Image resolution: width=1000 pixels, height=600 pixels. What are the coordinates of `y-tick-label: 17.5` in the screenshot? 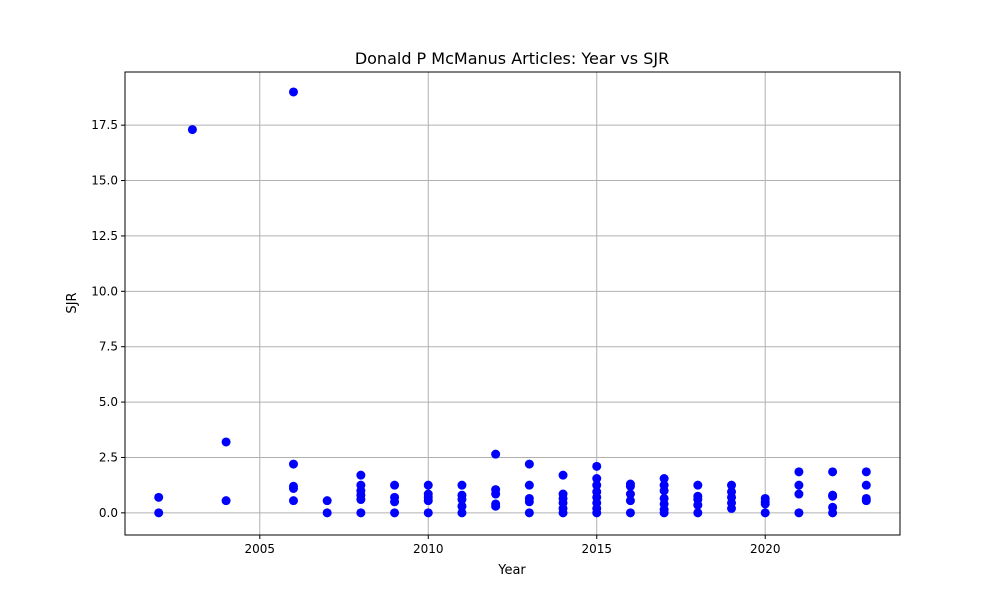 It's located at (104, 125).